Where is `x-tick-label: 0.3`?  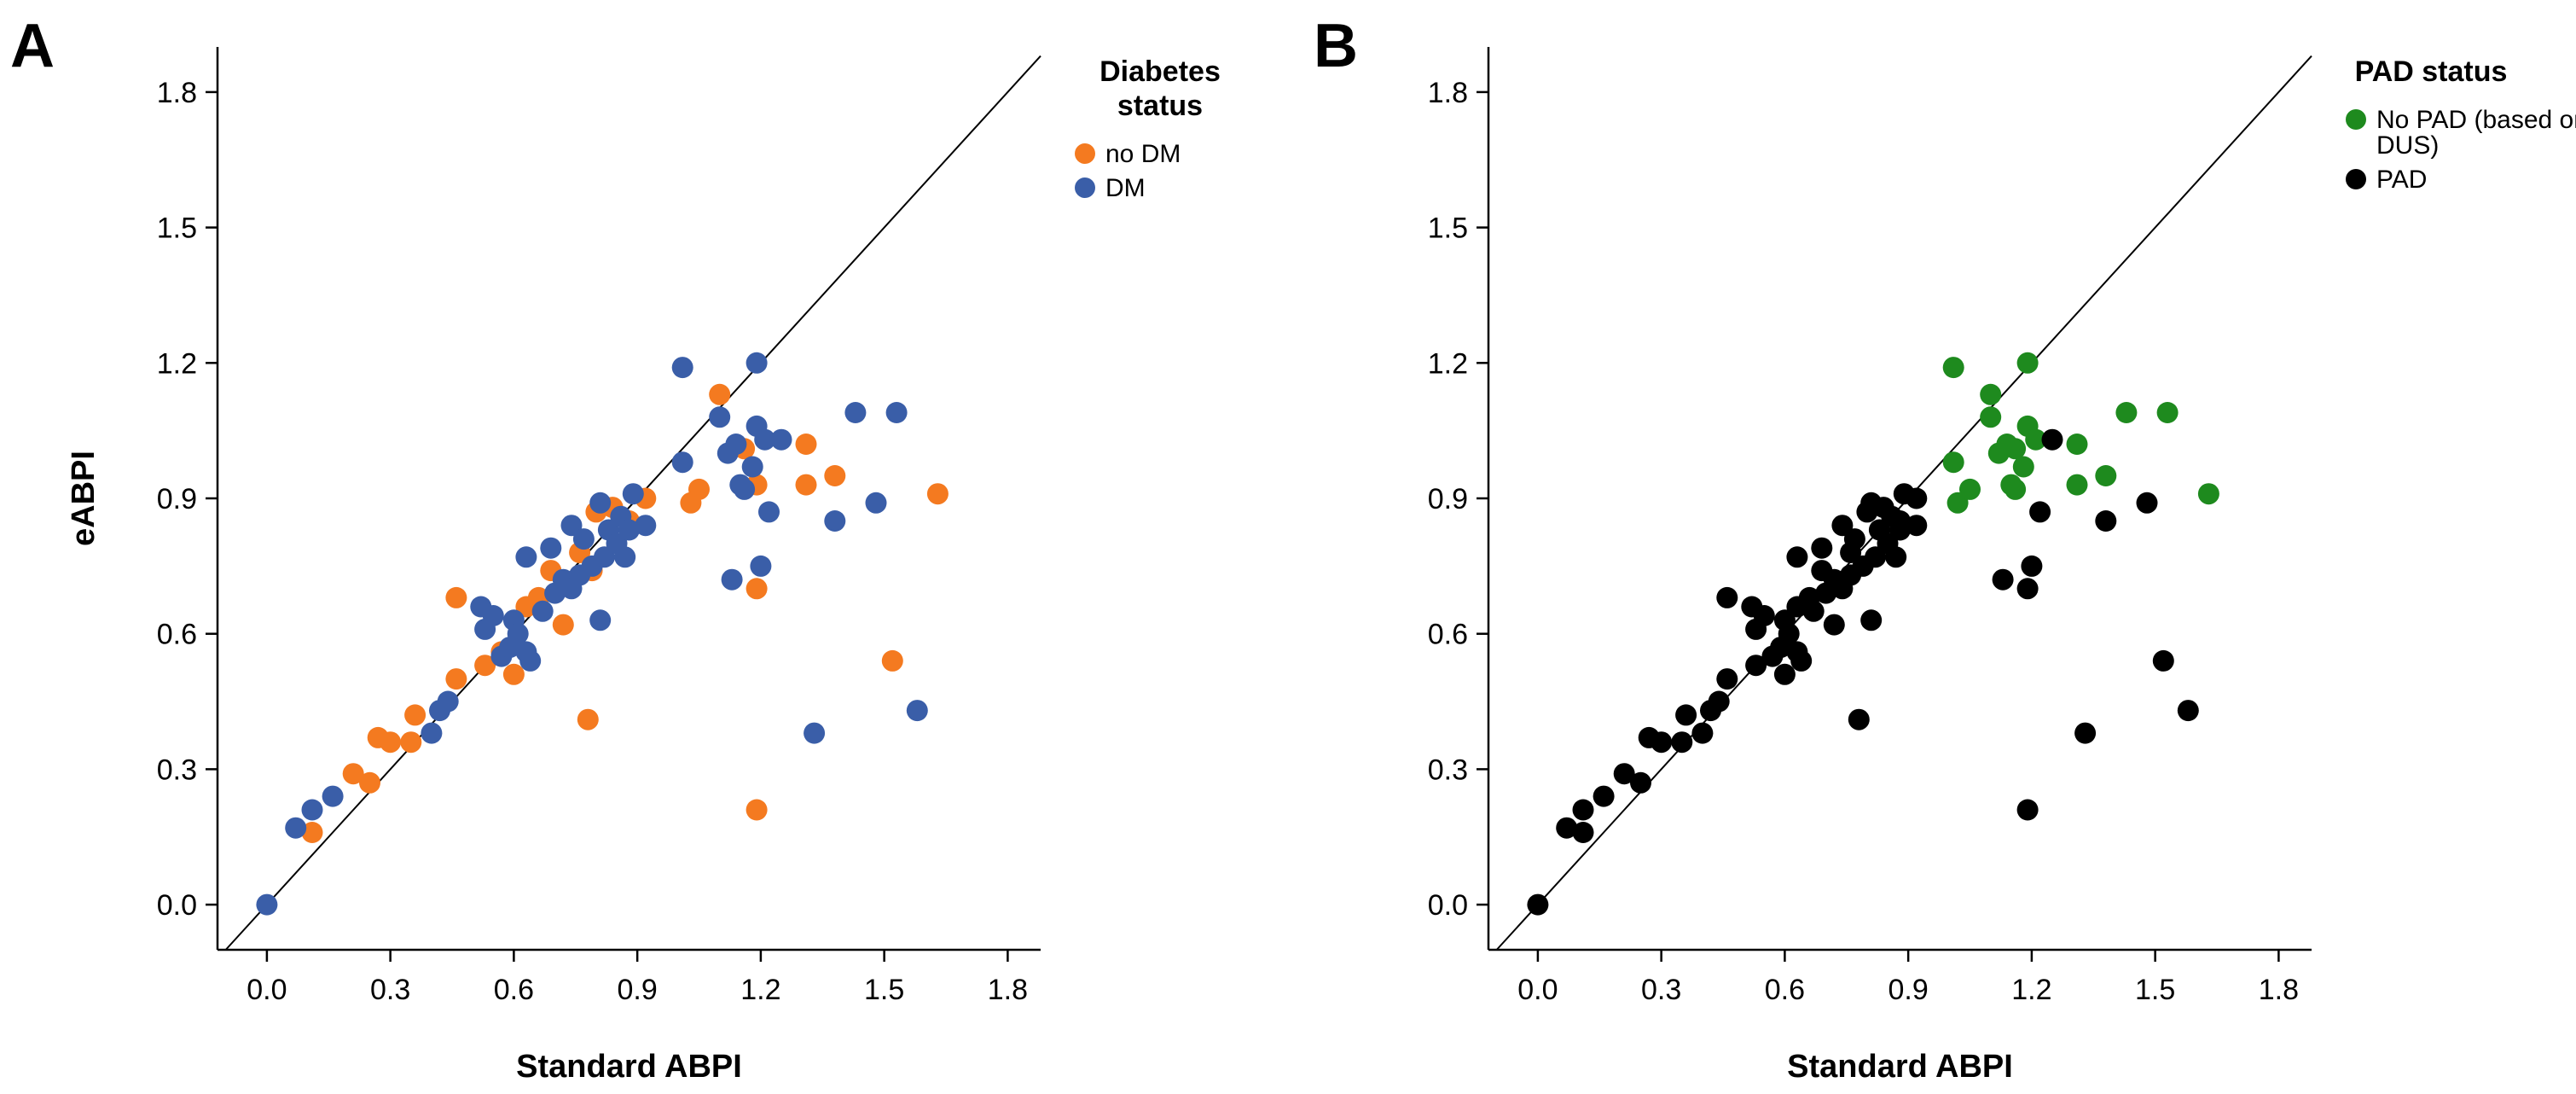 x-tick-label: 0.3 is located at coordinates (1661, 990).